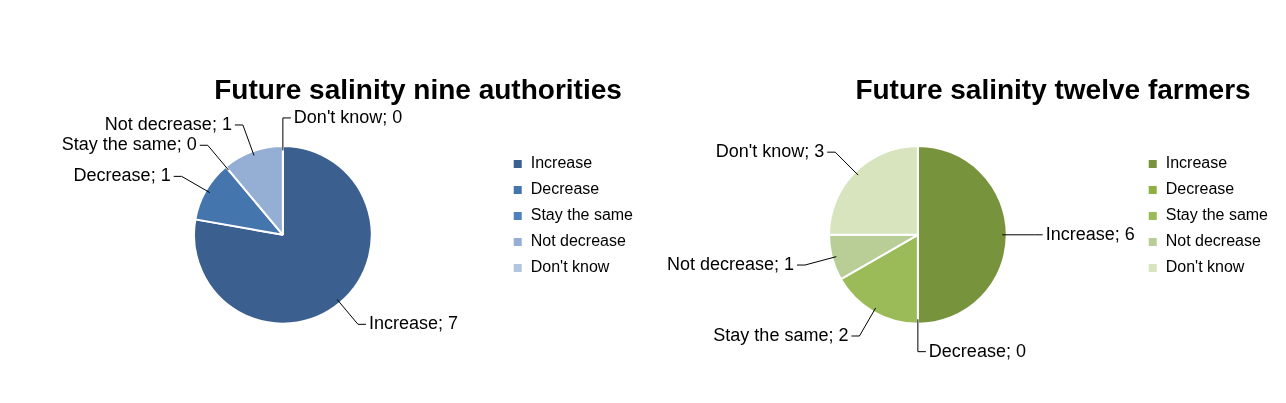  I want to click on data-label: Stay the same; 2, so click(781, 334).